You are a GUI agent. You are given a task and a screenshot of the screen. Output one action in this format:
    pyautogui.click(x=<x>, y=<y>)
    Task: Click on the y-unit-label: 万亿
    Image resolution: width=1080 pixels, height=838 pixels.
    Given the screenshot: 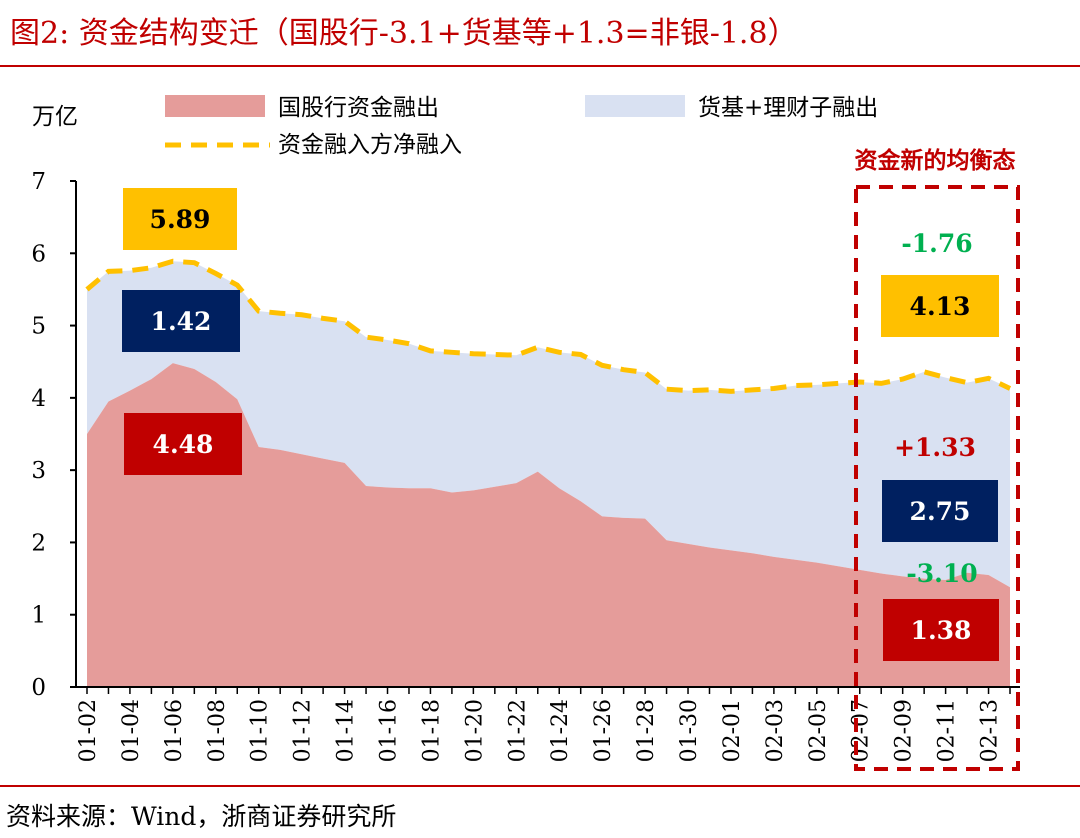 What is the action you would take?
    pyautogui.click(x=55, y=117)
    